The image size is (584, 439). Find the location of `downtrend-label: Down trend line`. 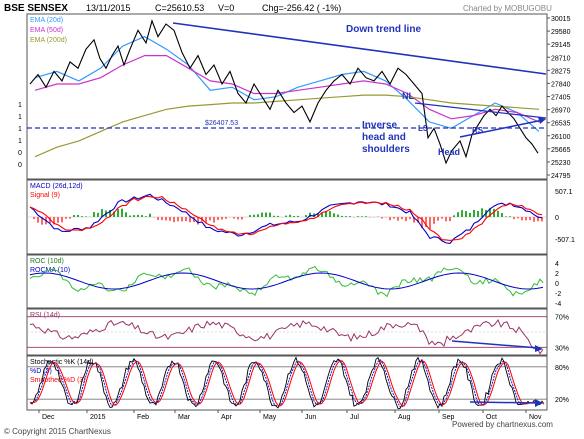

downtrend-label: Down trend line is located at coordinates (383, 29).